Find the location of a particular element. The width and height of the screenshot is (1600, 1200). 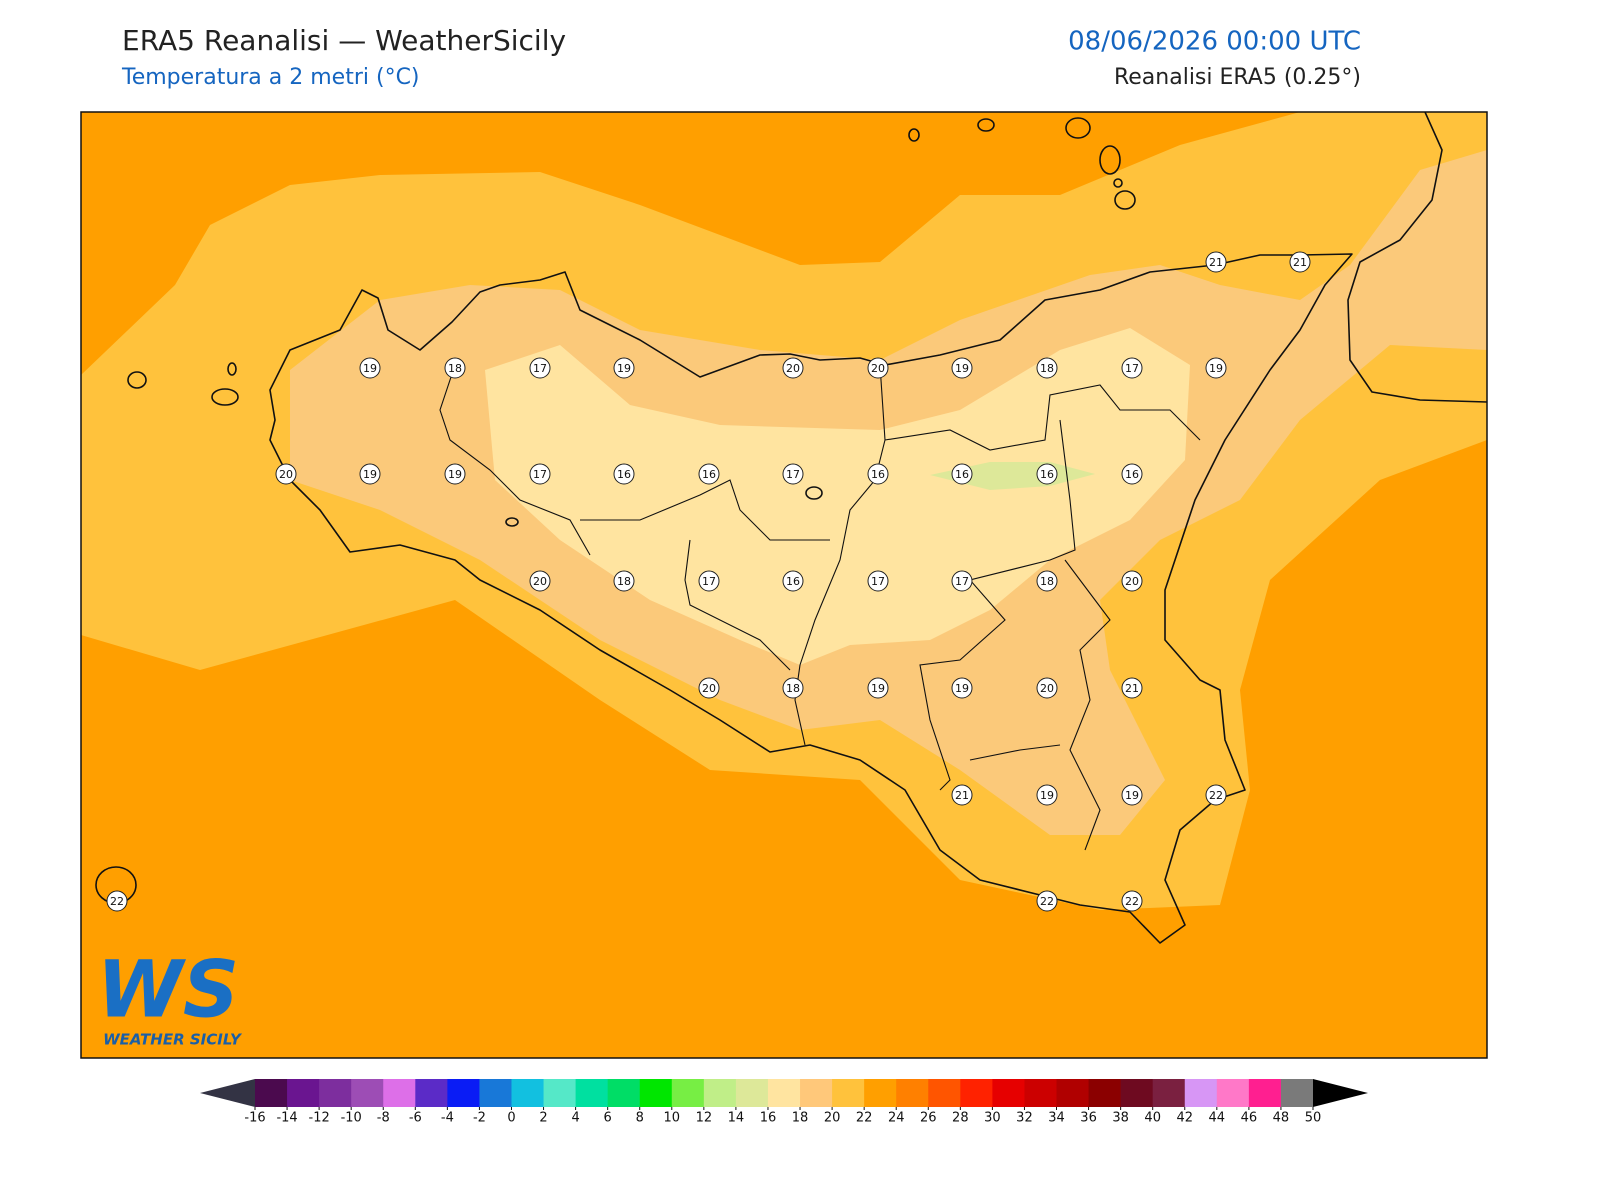

colorbar-tick-label: 50 is located at coordinates (1313, 1118).